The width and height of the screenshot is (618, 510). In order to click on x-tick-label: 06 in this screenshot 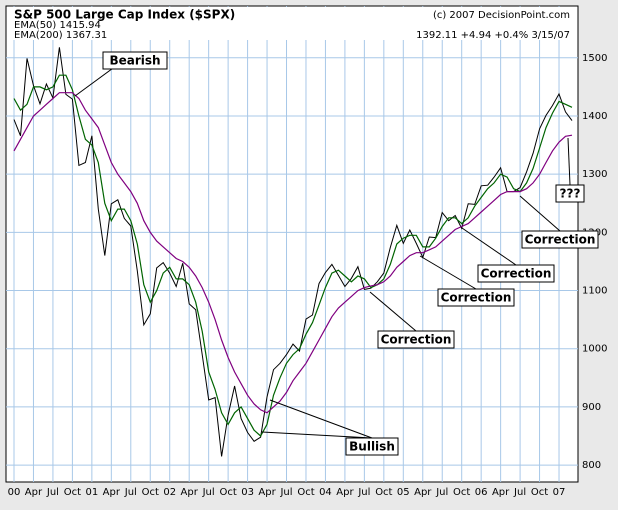, I will do `click(481, 492)`.